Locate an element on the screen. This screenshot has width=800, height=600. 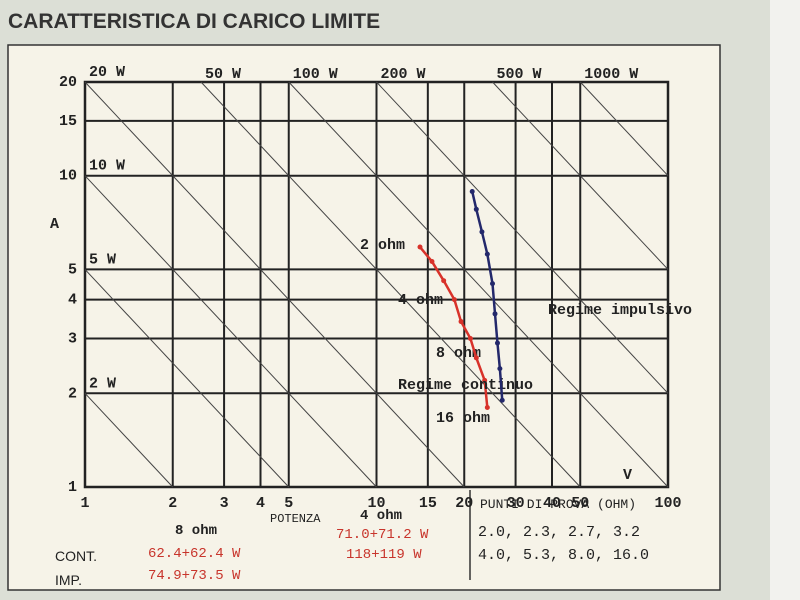
y-tick-label: 3 is located at coordinates (72, 338).